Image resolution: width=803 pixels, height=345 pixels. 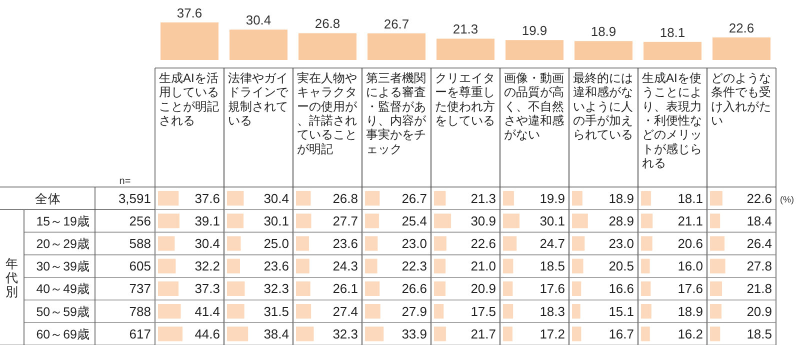 What do you see at coordinates (690, 243) in the screenshot?
I see `data-label: 20.6` at bounding box center [690, 243].